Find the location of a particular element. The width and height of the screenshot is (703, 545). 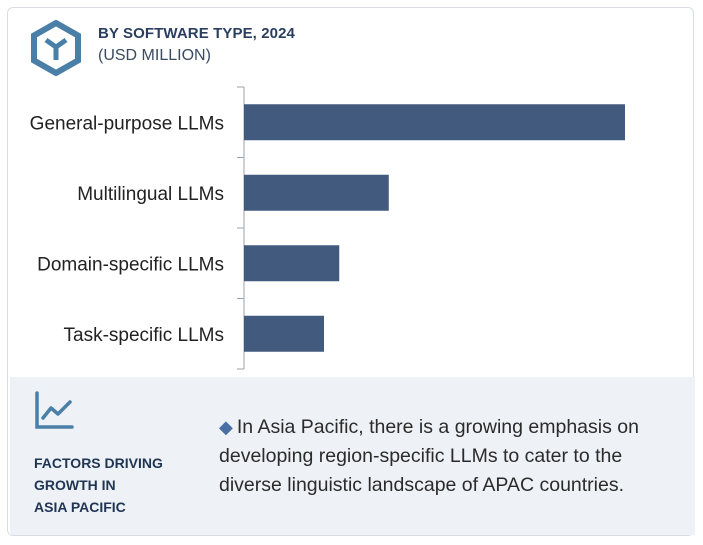

trend-chart-icon is located at coordinates (54, 410).